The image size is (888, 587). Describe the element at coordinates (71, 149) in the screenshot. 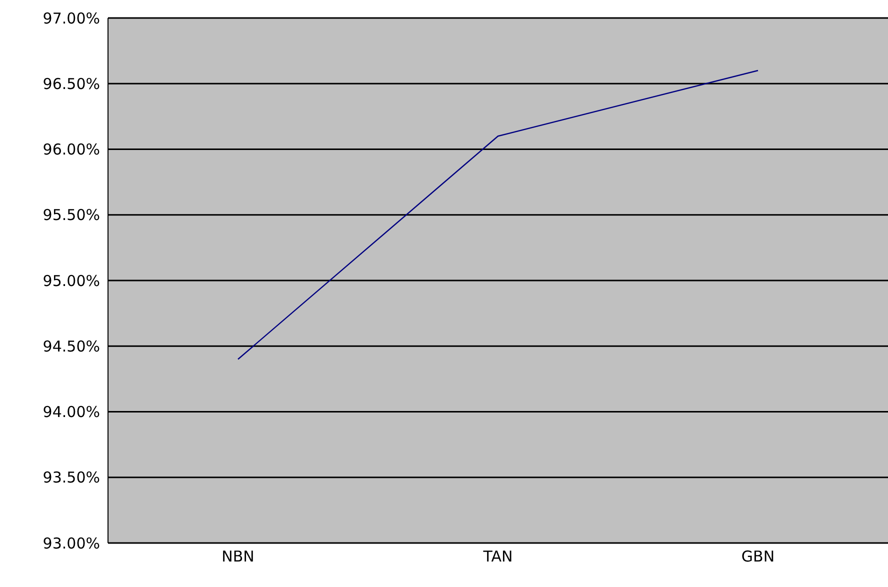

I see `y-tick-label: 96.00%` at that location.